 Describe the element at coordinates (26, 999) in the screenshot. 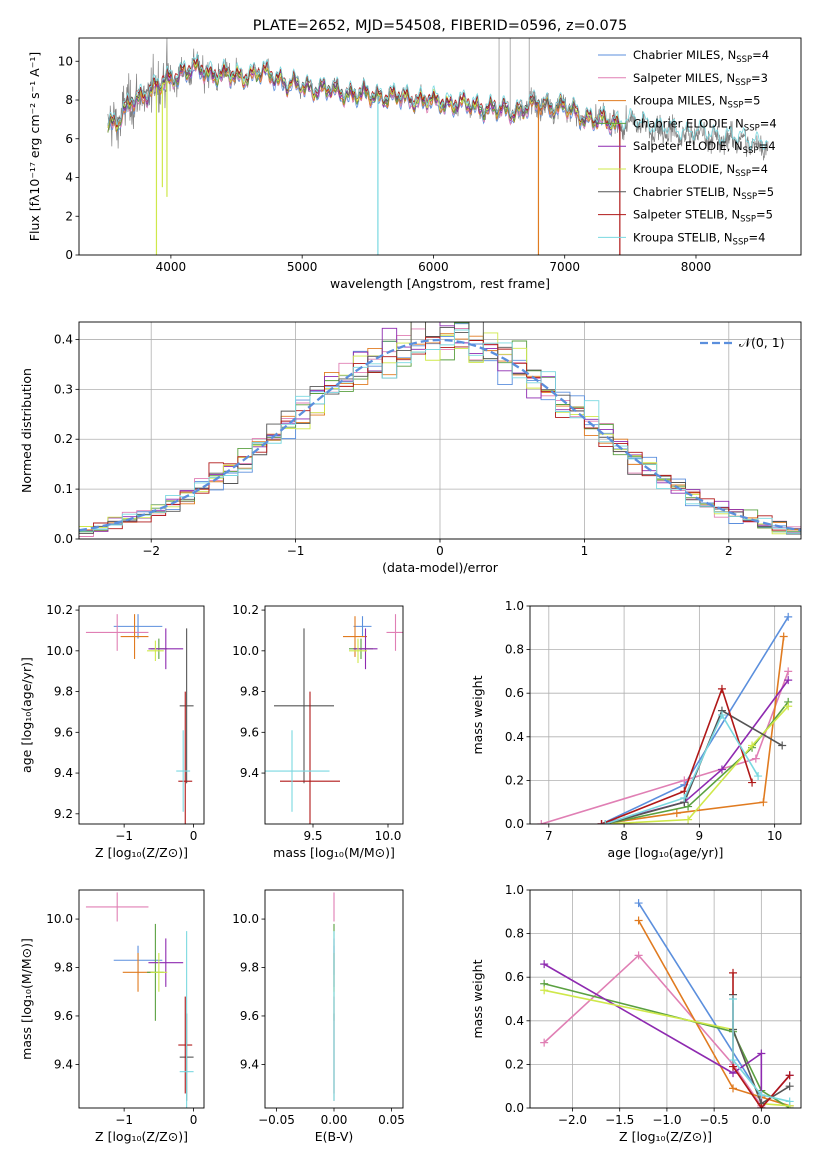

I see `y-axis-label: mass [log₁₀(M/M⊙)]` at that location.